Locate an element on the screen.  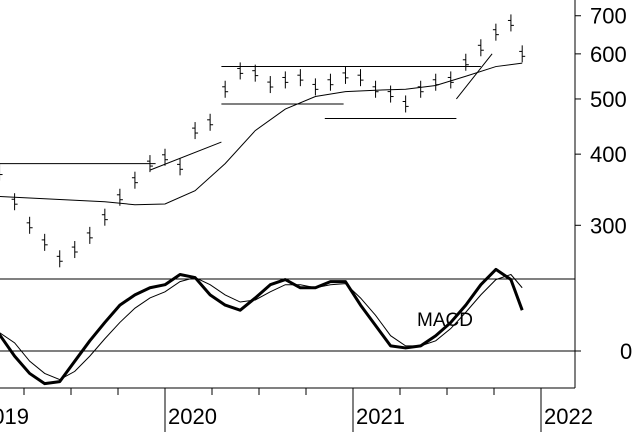
y-tick-label: 700 is located at coordinates (608, 16).